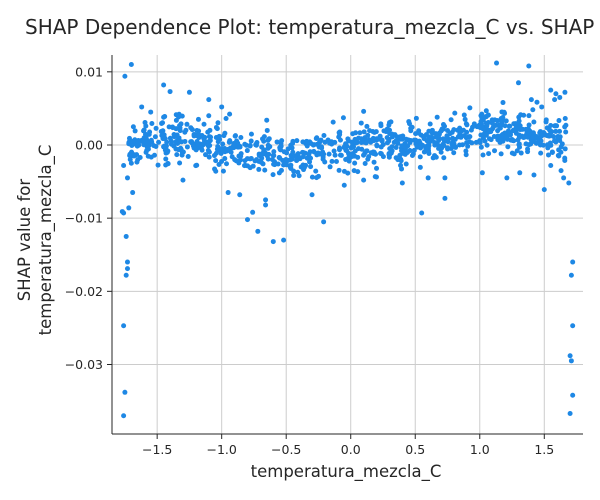 The height and width of the screenshot is (500, 600). What do you see at coordinates (84, 364) in the screenshot?
I see `y-tick-label: −0.03` at bounding box center [84, 364].